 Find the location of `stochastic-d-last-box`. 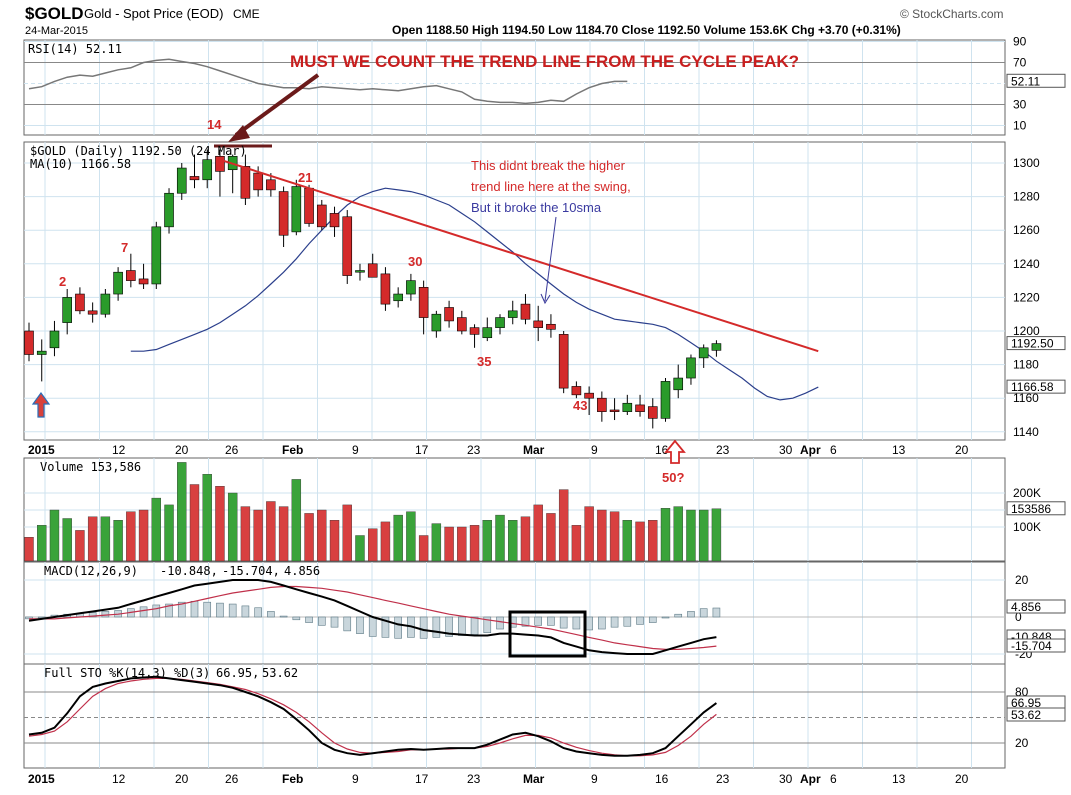

stochastic-d-last-box is located at coordinates (1036, 714).